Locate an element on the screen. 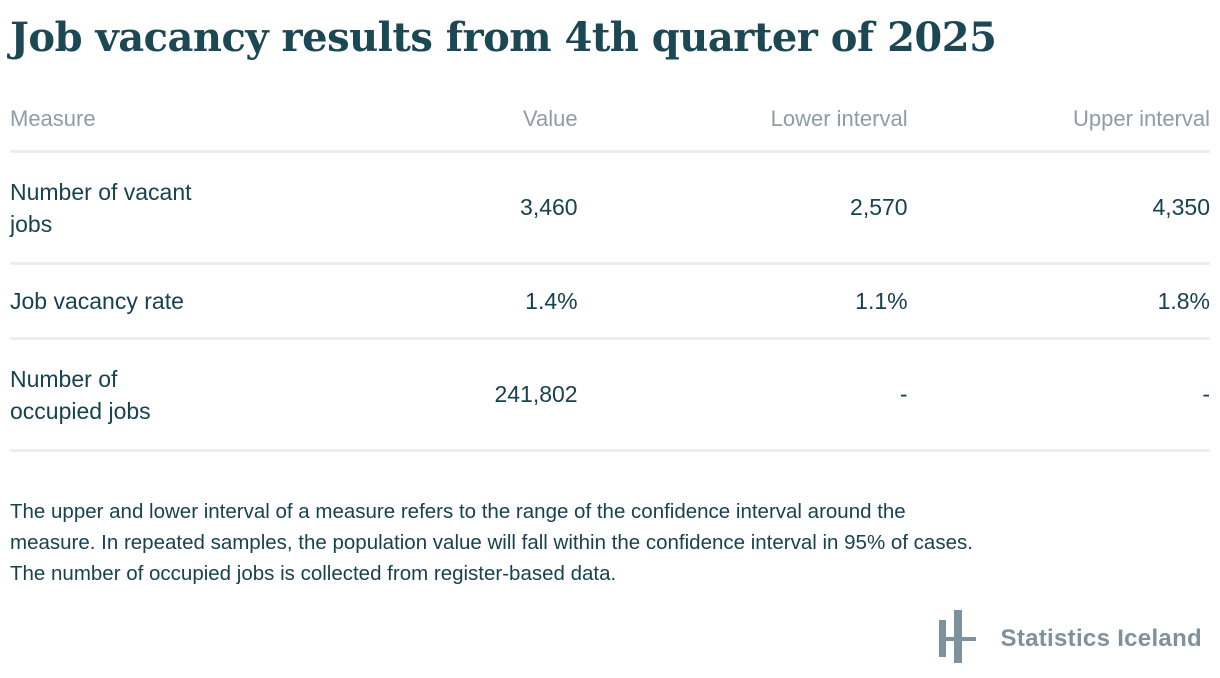 The image size is (1220, 678). lower-interval-cell: 2,570 is located at coordinates (742, 207).